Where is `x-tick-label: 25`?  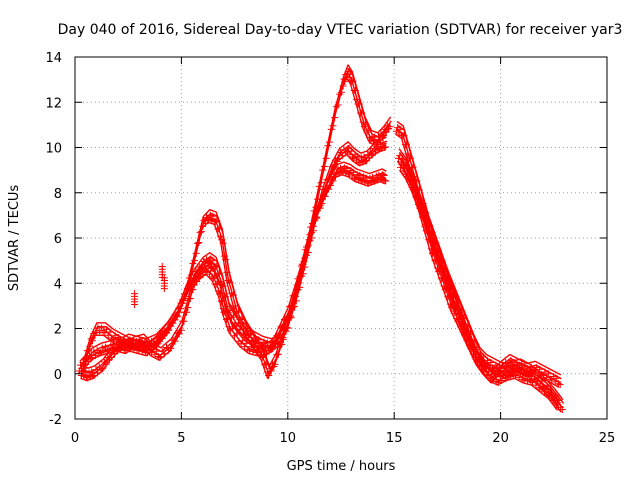
x-tick-label: 25 is located at coordinates (607, 438).